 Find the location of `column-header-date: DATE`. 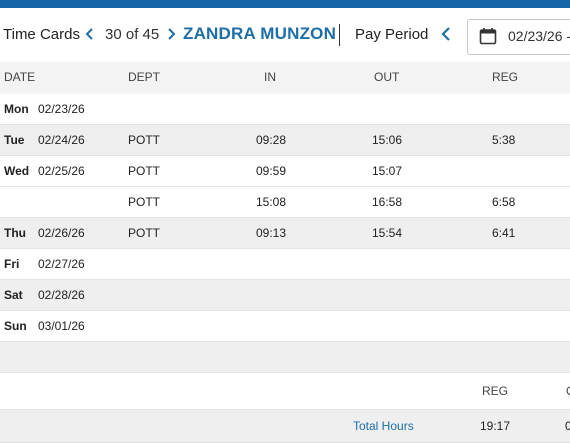

column-header-date: DATE is located at coordinates (20, 77).